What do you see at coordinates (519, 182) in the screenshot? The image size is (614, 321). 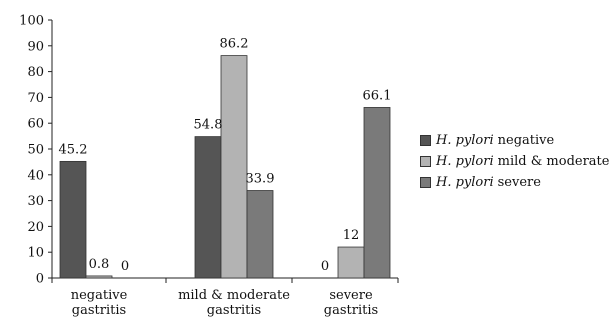 I see `legend-text-severe: severe` at bounding box center [519, 182].